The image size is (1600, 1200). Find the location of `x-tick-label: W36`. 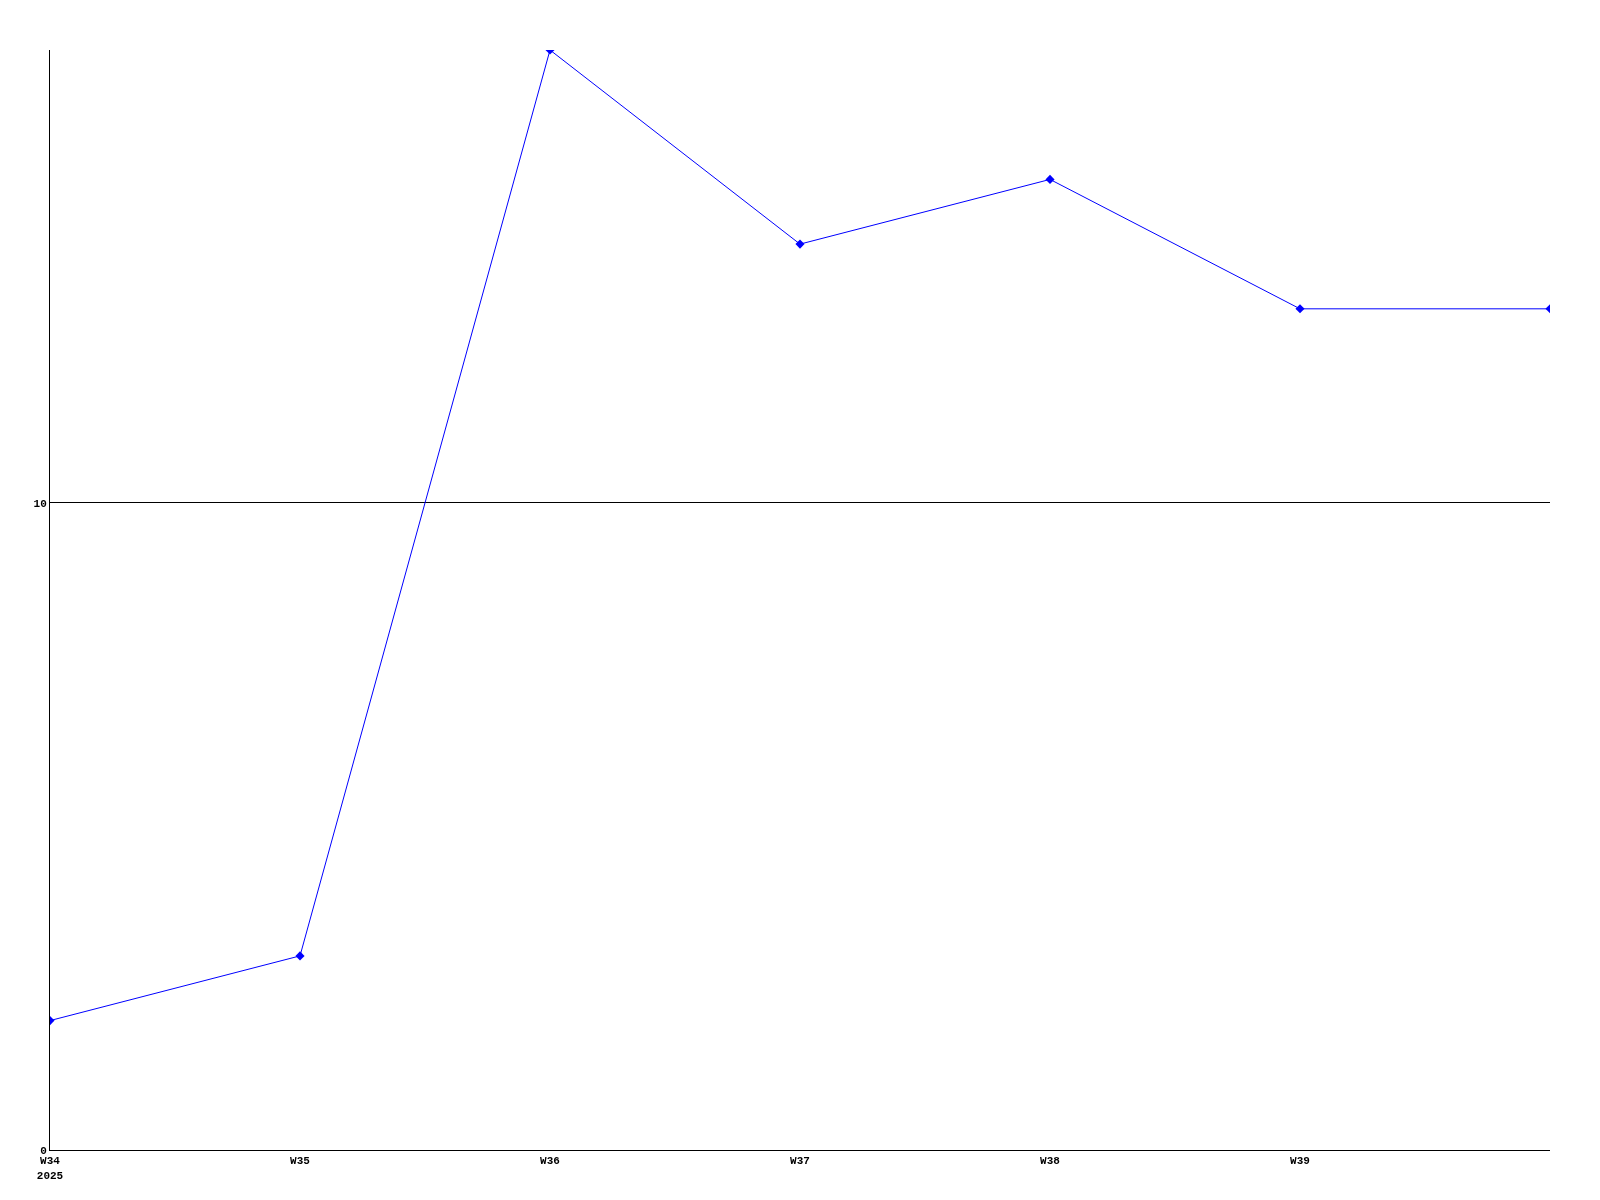

x-tick-label: W36 is located at coordinates (550, 1161).